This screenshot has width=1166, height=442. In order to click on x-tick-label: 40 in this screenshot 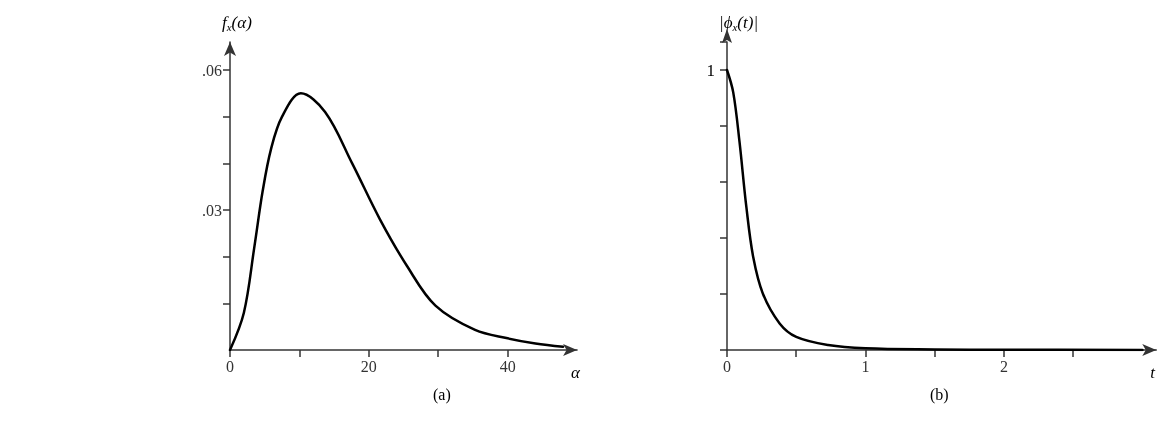, I will do `click(507, 366)`.